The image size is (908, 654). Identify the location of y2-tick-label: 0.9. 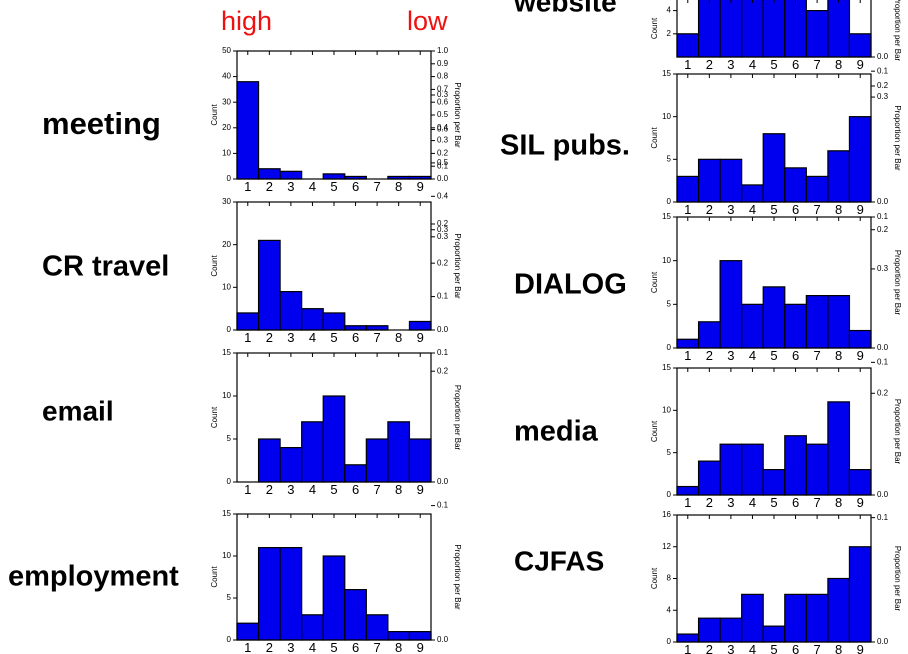
(443, 63).